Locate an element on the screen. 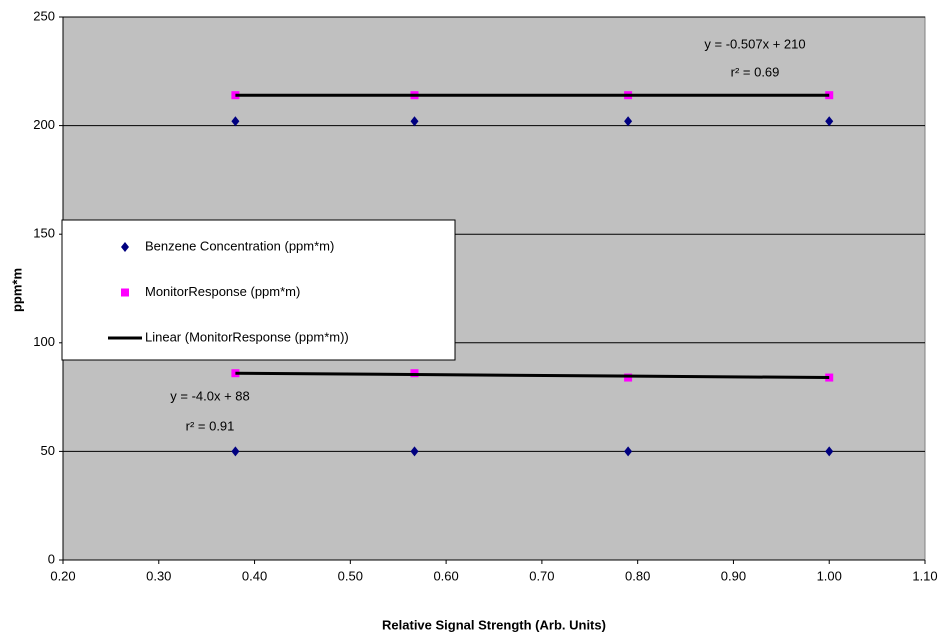 This screenshot has width=940, height=636. y-tick-label: 100 is located at coordinates (44, 341).